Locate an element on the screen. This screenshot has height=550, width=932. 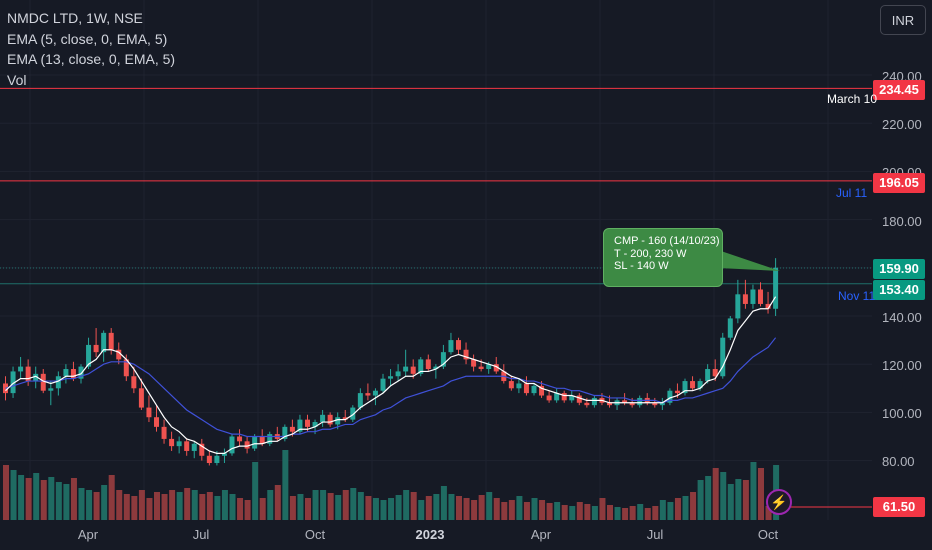
ema13-legend: EMA (13, close, 0, EMA, 5) is located at coordinates (91, 59).